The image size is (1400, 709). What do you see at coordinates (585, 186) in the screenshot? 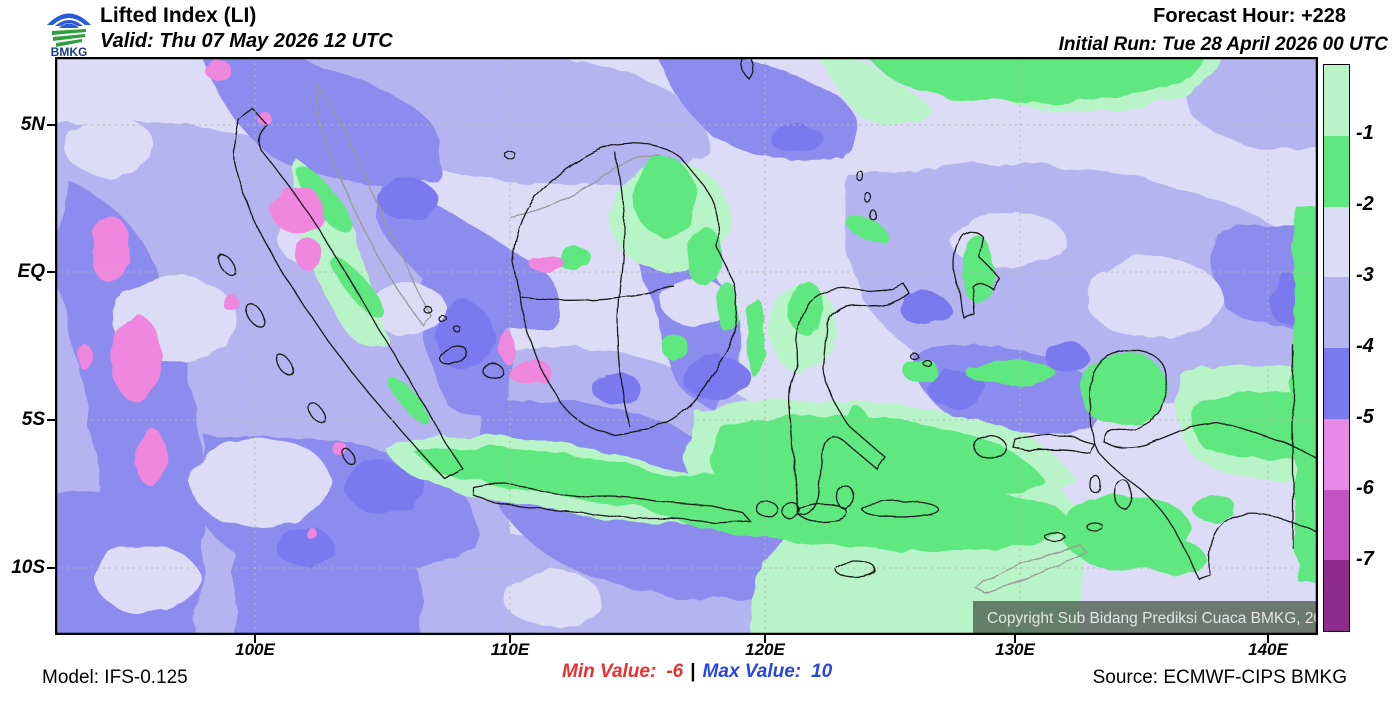
I see `borneo-state-border` at bounding box center [585, 186].